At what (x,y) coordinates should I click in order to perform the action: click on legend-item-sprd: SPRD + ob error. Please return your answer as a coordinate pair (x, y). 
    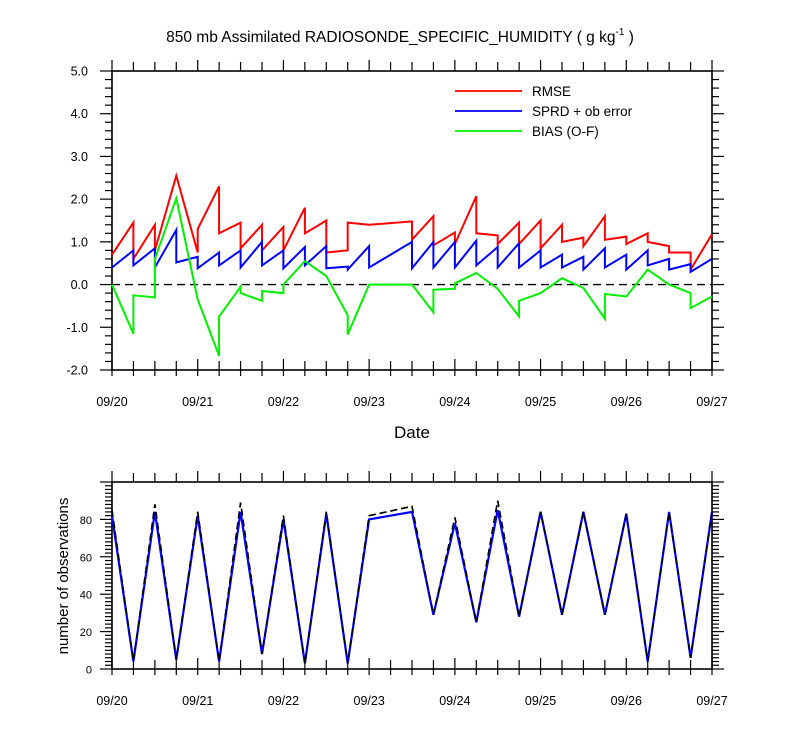
    Looking at the image, I should click on (544, 111).